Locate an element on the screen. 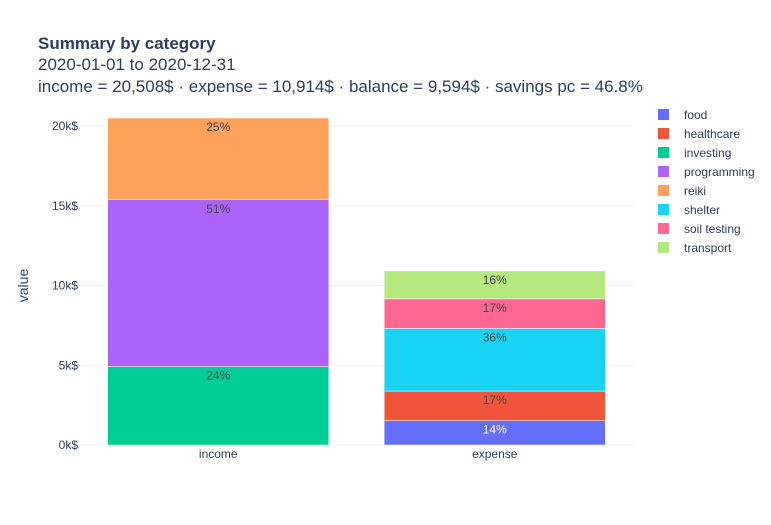  x-tick-label: income is located at coordinates (218, 454).